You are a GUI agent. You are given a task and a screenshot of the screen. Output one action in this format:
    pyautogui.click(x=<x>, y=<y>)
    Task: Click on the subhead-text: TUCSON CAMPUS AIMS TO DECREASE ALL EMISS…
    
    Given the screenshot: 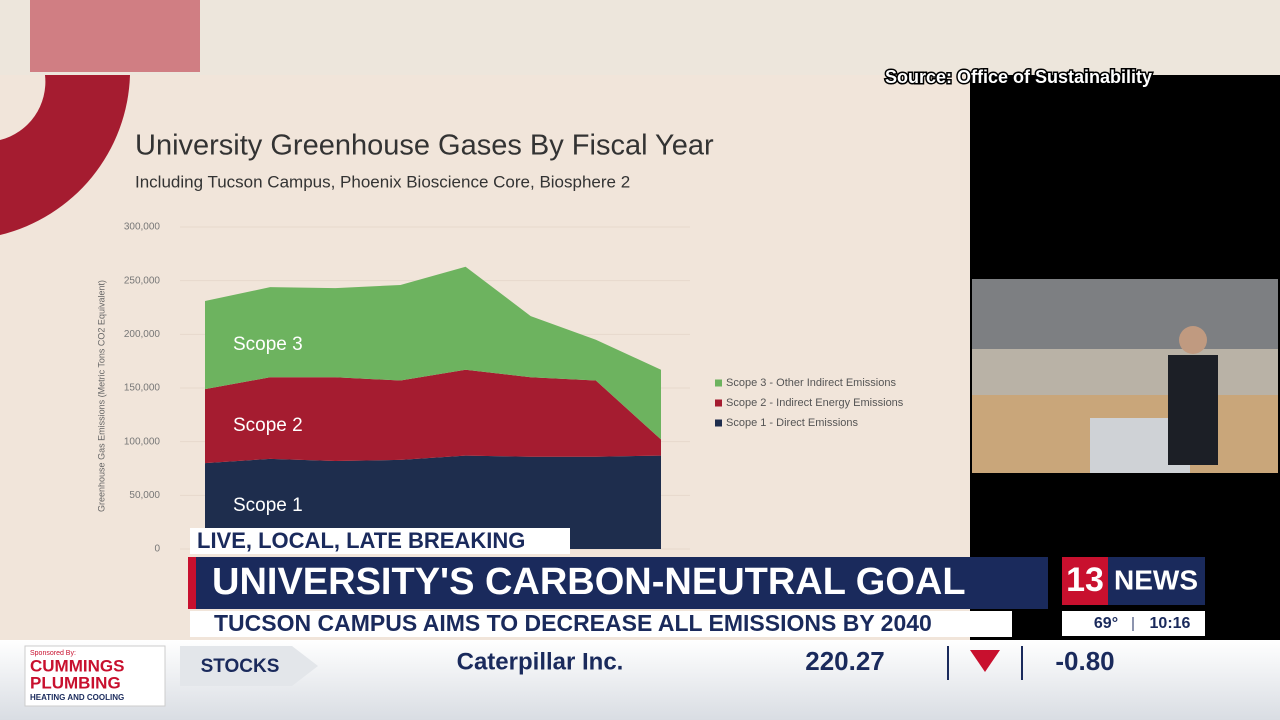 What is the action you would take?
    pyautogui.click(x=573, y=623)
    